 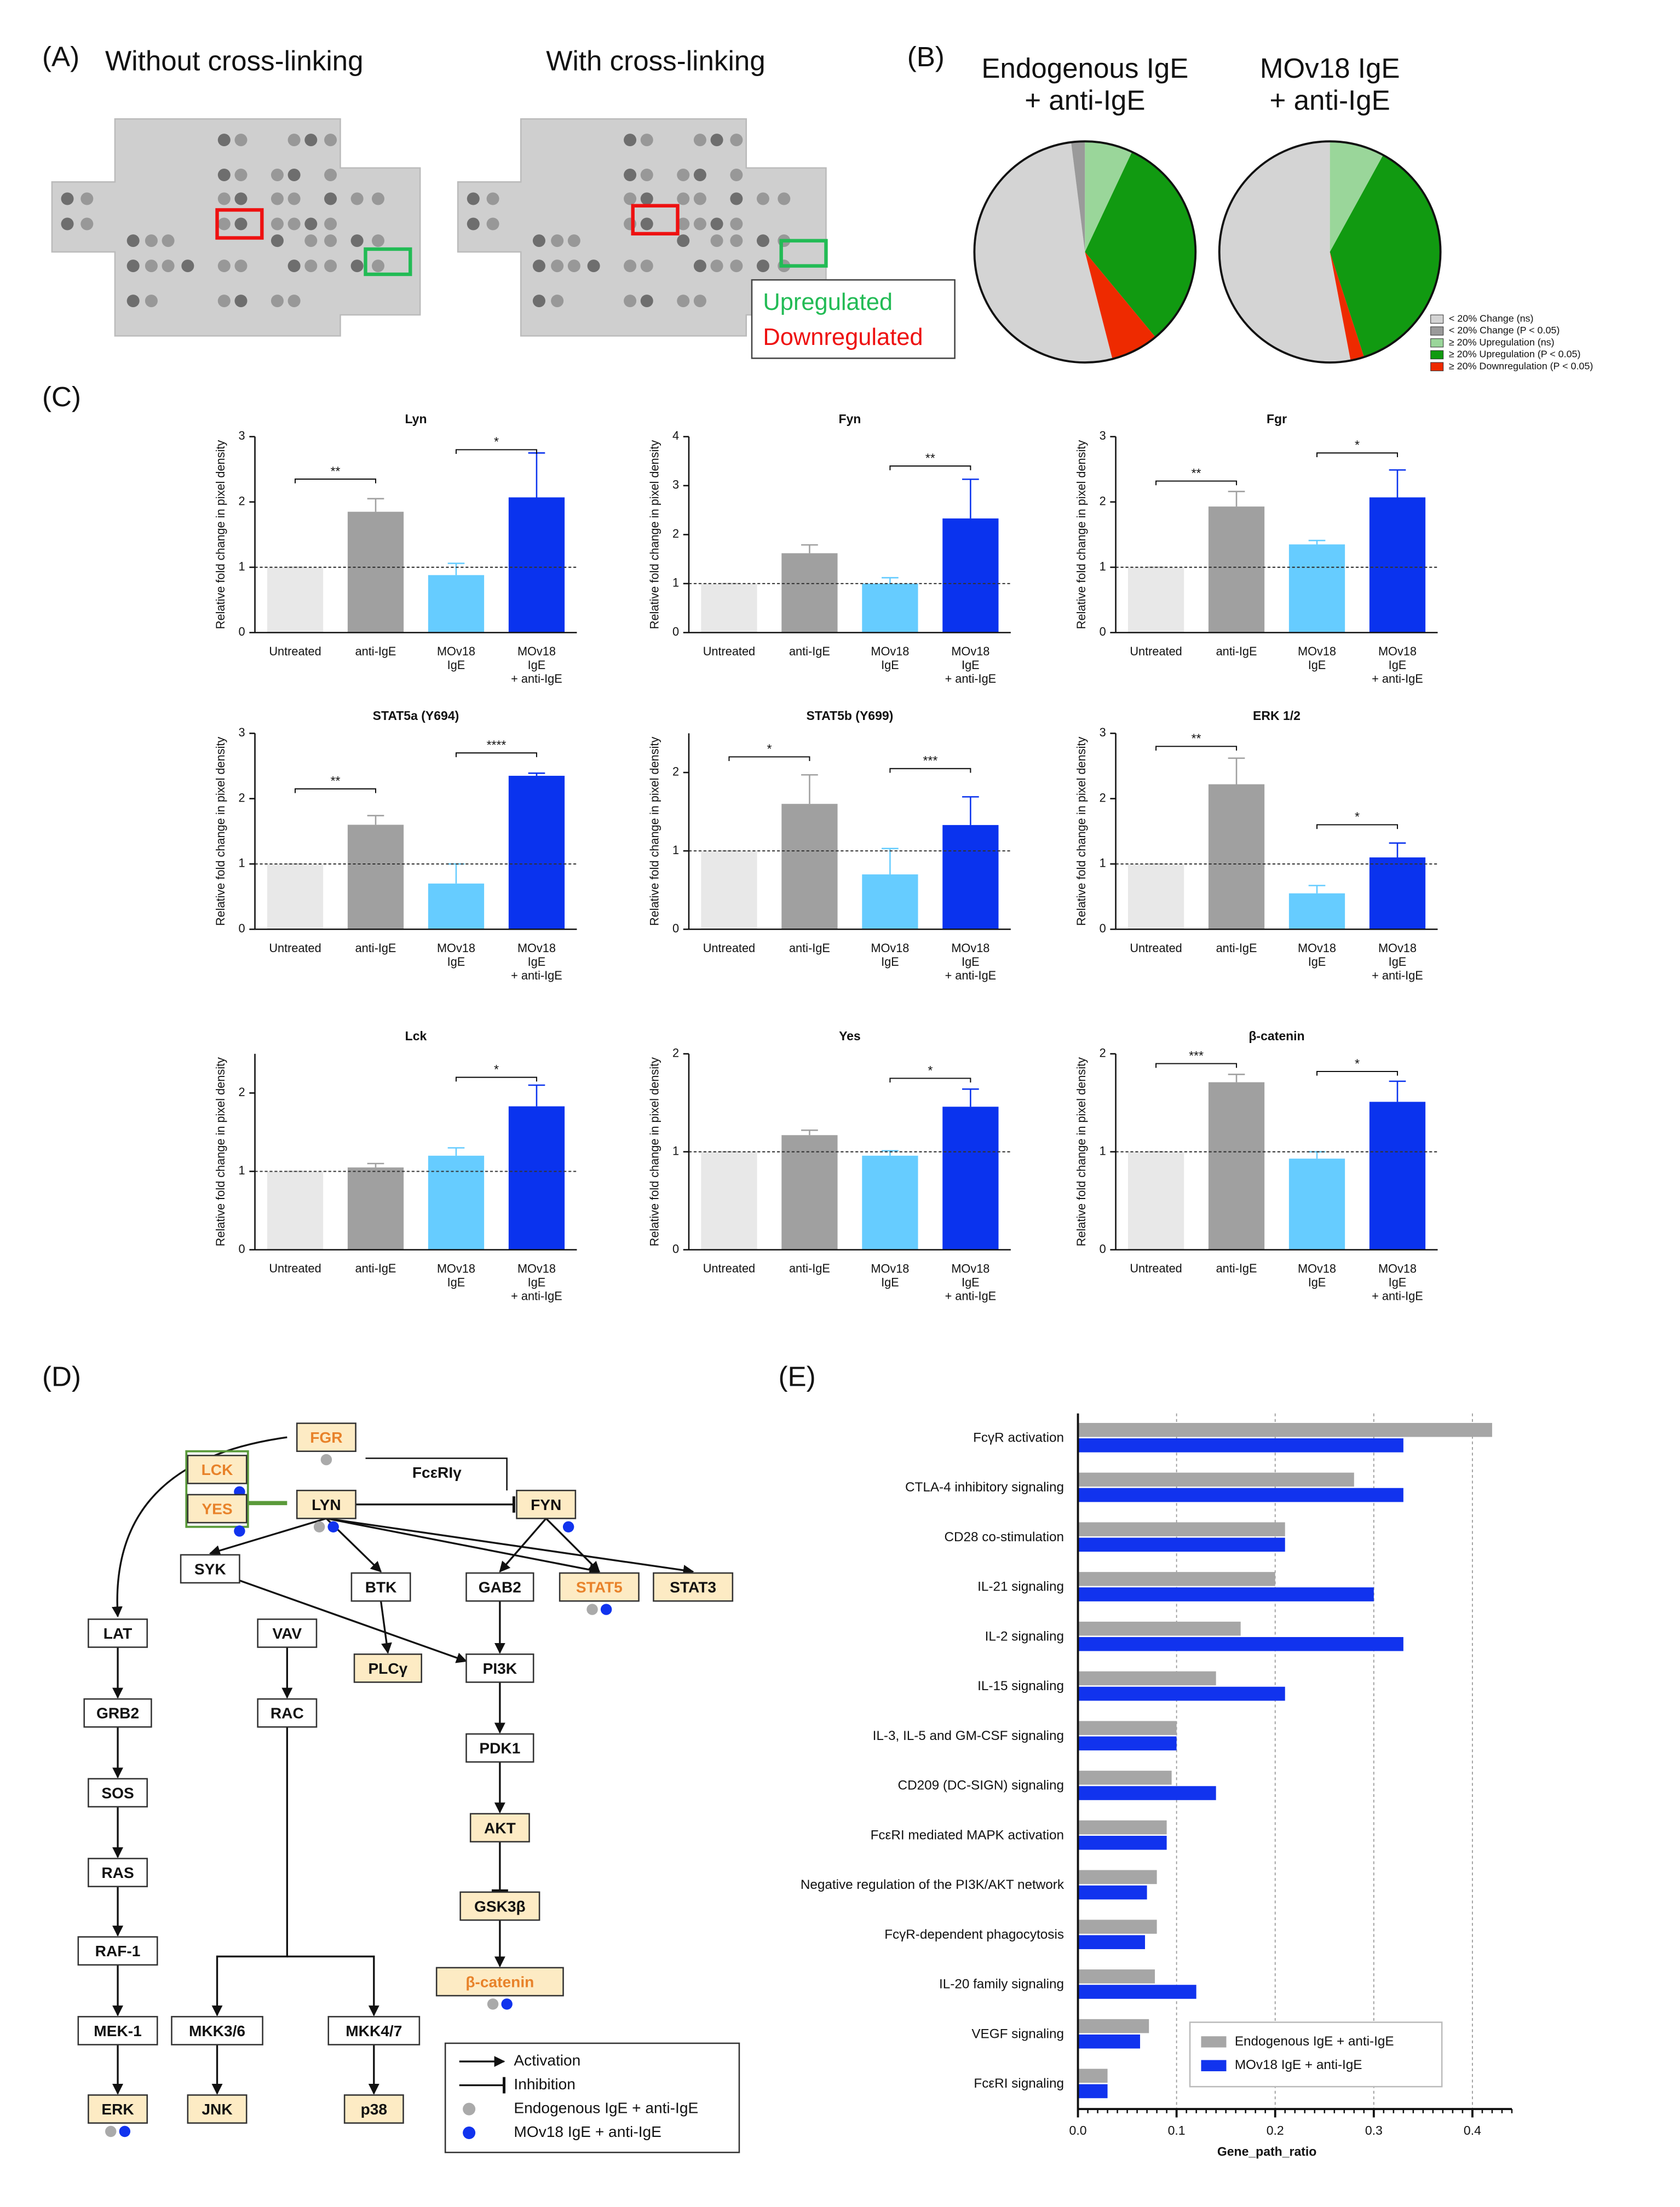 What do you see at coordinates (968, 1735) in the screenshot?
I see `category-label: IL-3, IL-5 and GM-CSF signaling` at bounding box center [968, 1735].